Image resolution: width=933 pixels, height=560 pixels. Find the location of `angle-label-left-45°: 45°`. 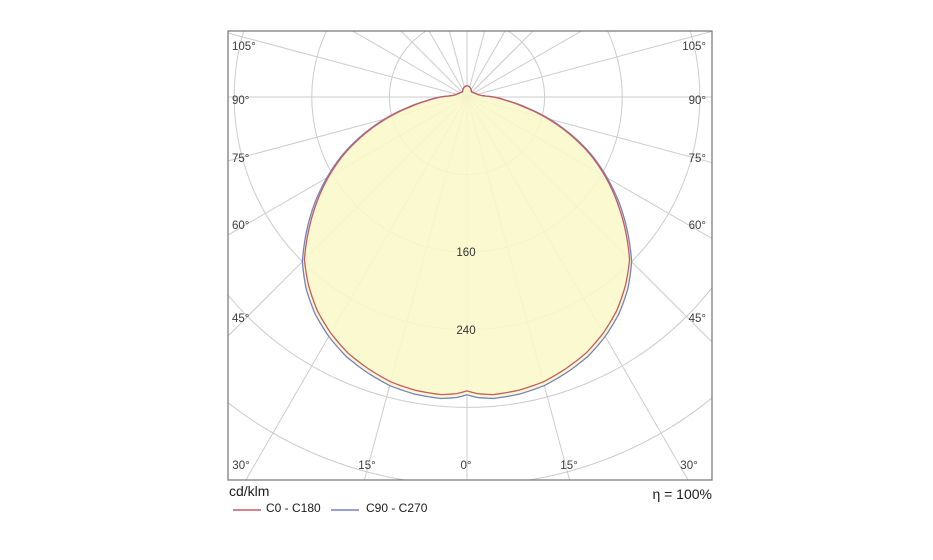

angle-label-left-45°: 45° is located at coordinates (240, 319).